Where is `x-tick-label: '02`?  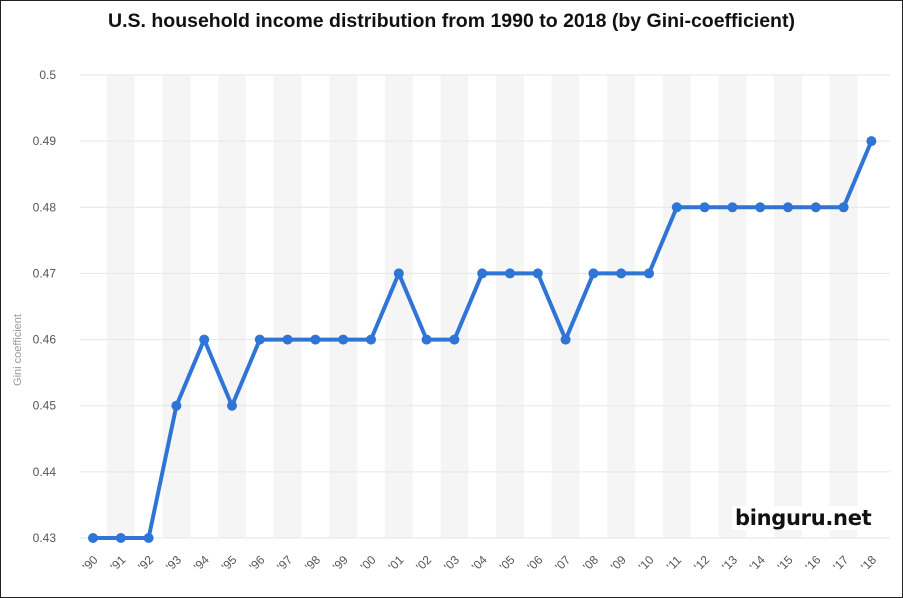 x-tick-label: '02 is located at coordinates (423, 562).